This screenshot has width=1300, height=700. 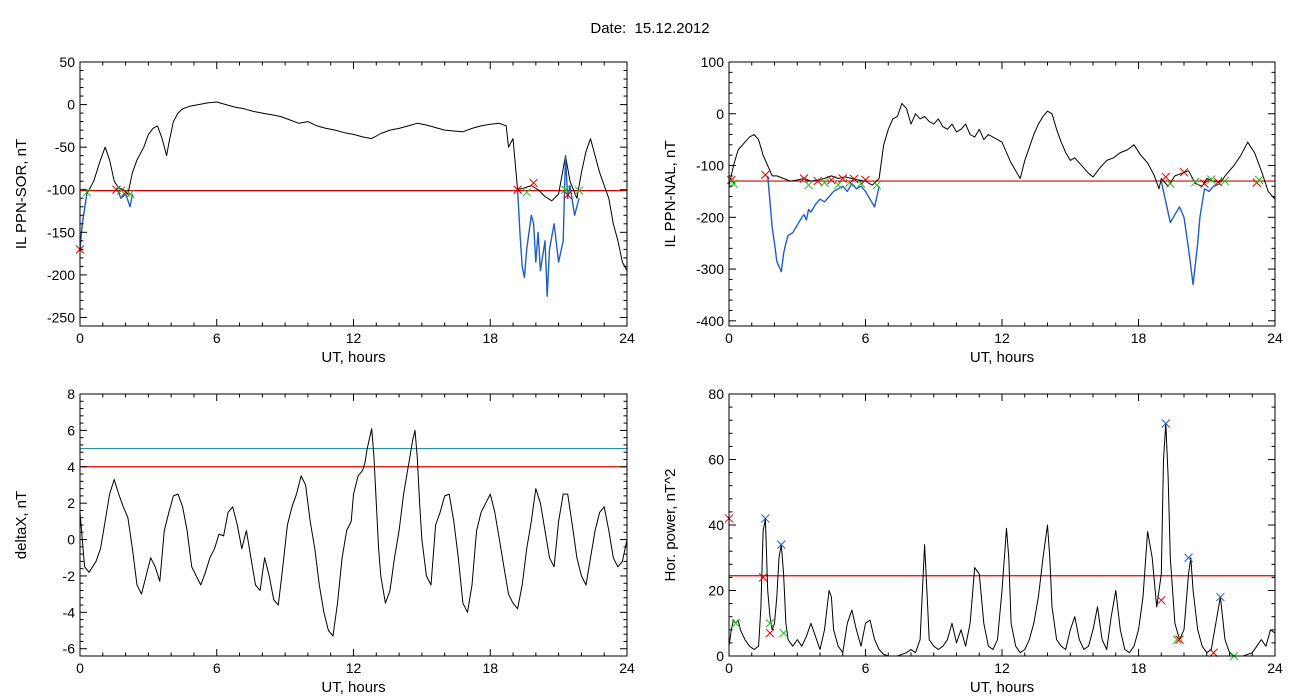 What do you see at coordinates (713, 62) in the screenshot?
I see `y-tick-label: 100` at bounding box center [713, 62].